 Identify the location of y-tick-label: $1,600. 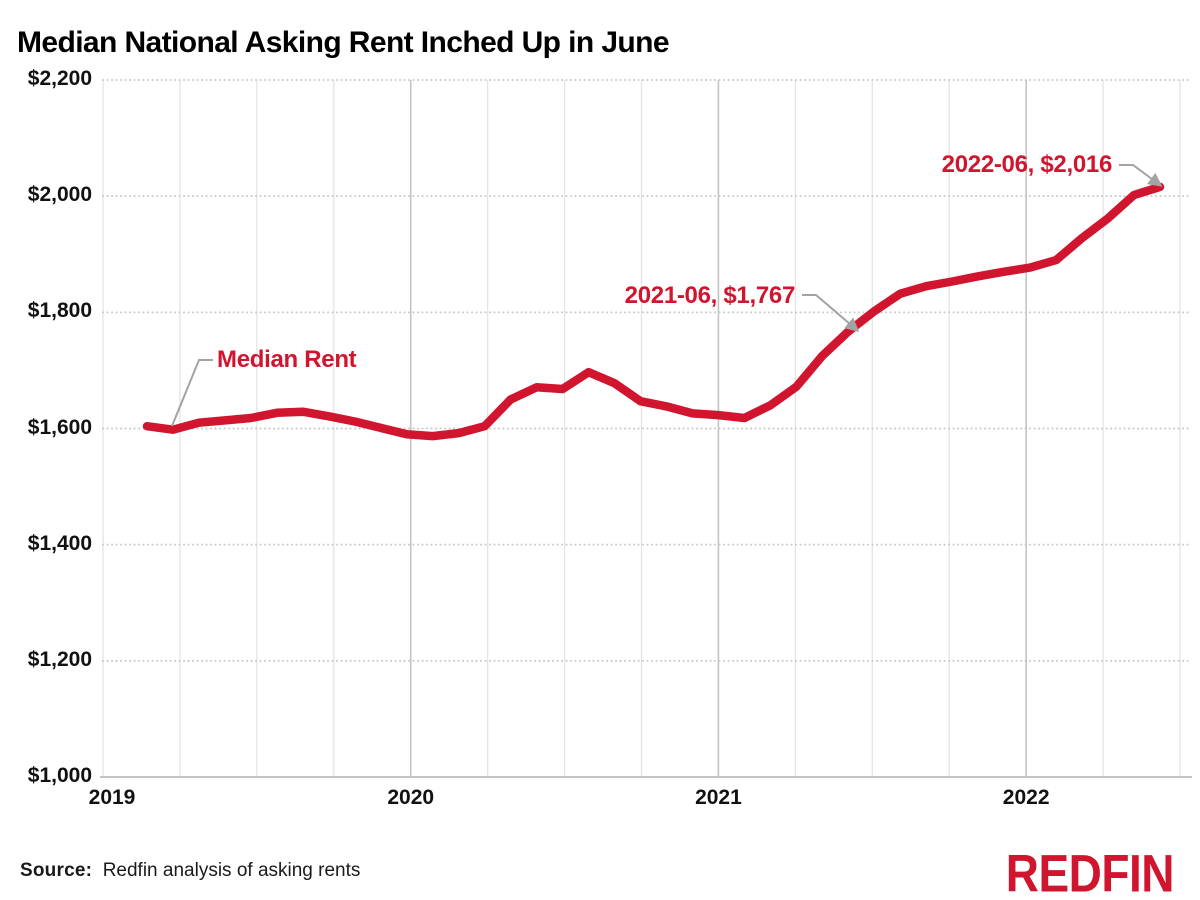
(59, 427).